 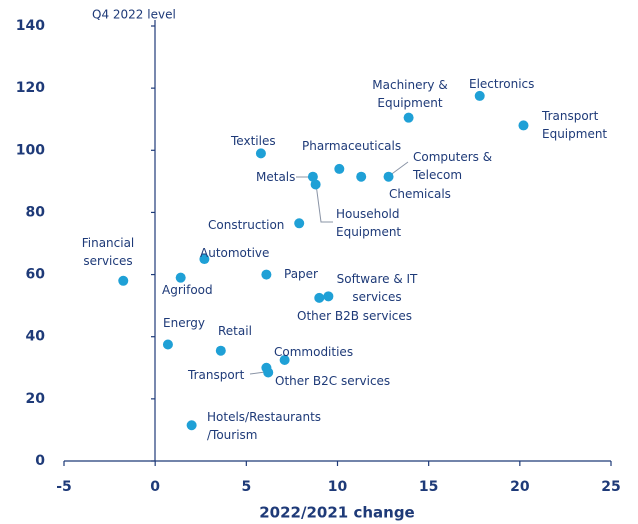 What do you see at coordinates (30, 150) in the screenshot?
I see `y-tick-label: 100` at bounding box center [30, 150].